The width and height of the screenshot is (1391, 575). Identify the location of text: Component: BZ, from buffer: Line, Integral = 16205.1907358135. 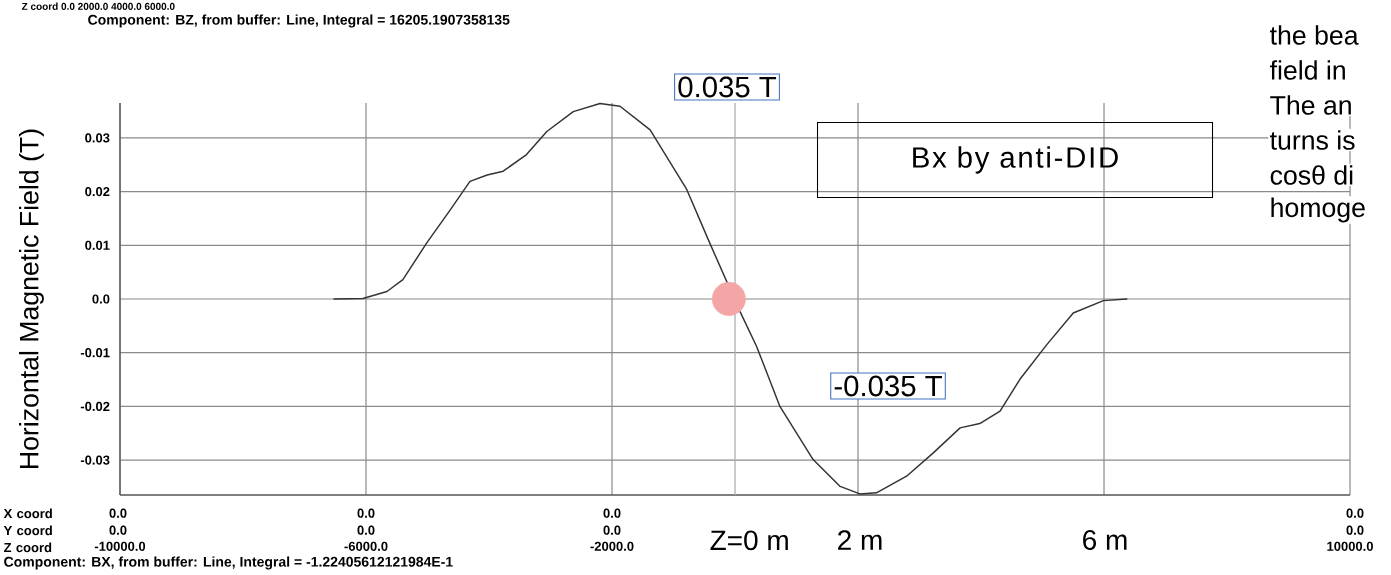
(299, 21).